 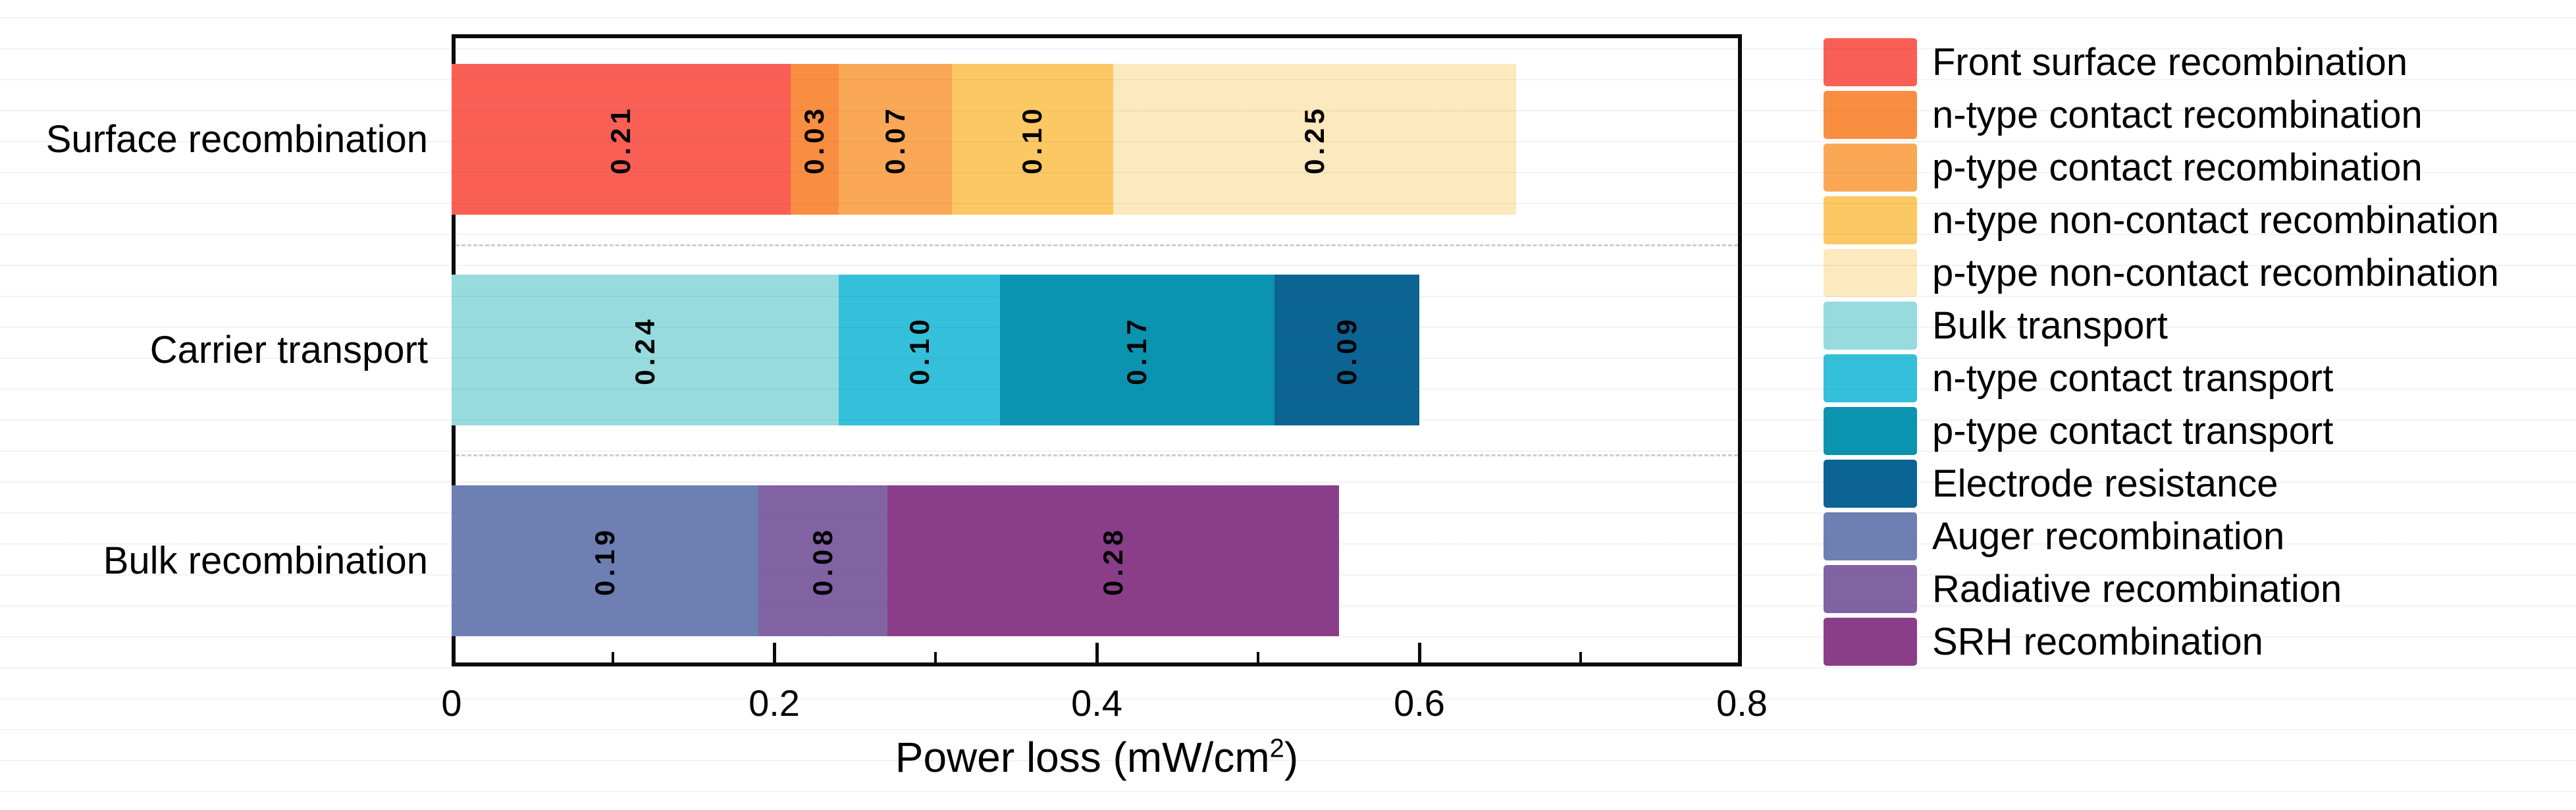 I want to click on legend-label: Auger recombination, so click(x=2108, y=536).